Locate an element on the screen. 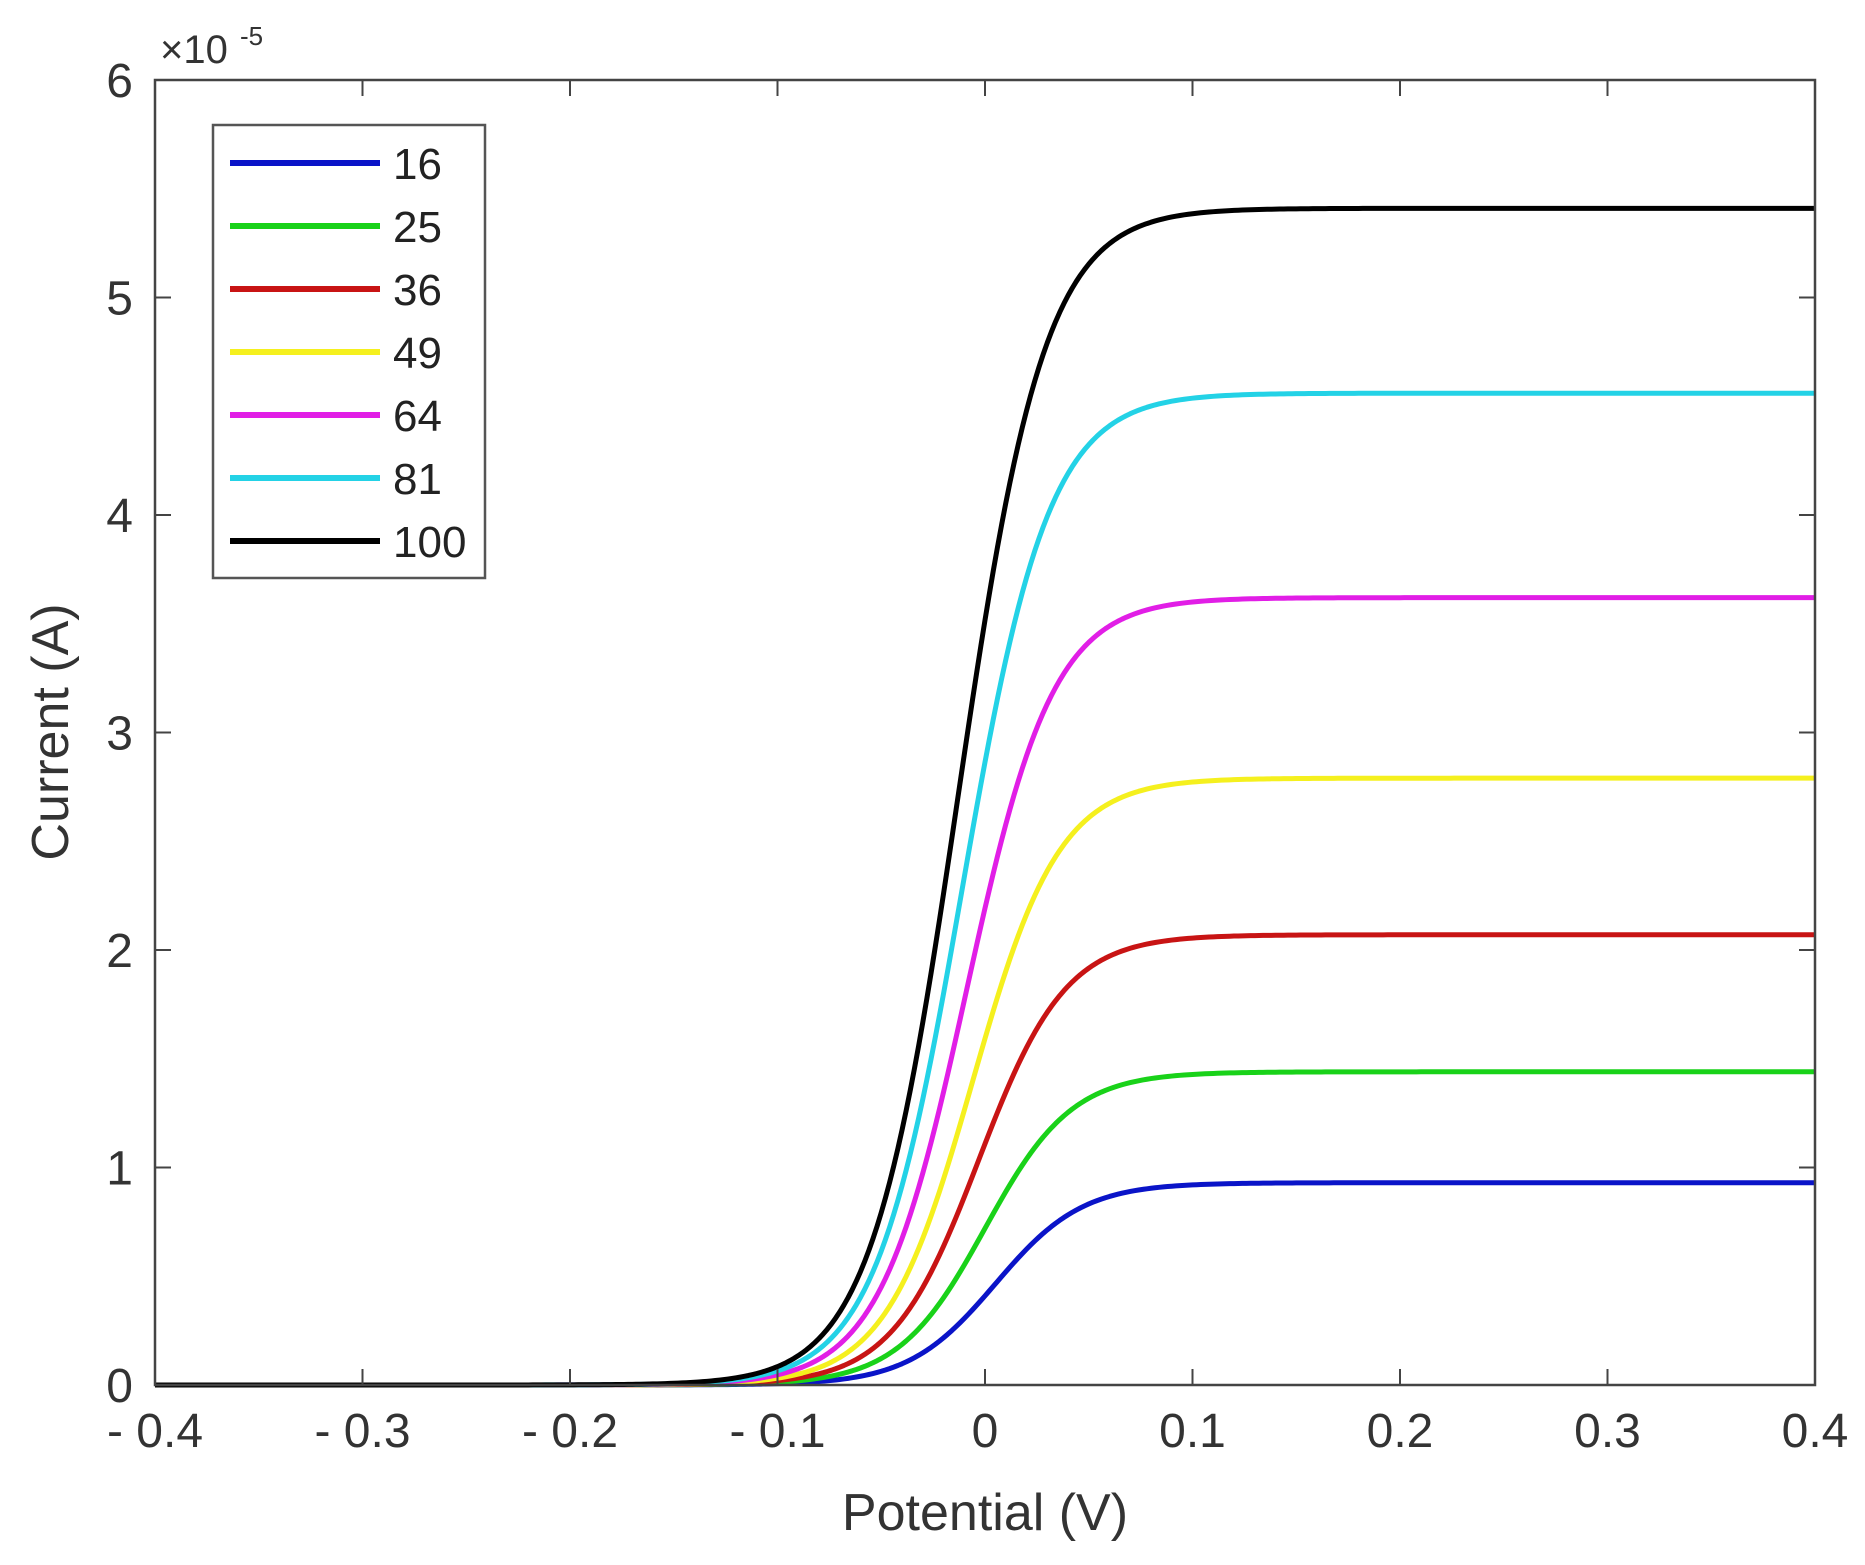 This screenshot has height=1565, width=1865. legend-label-36: 36 is located at coordinates (417, 290).